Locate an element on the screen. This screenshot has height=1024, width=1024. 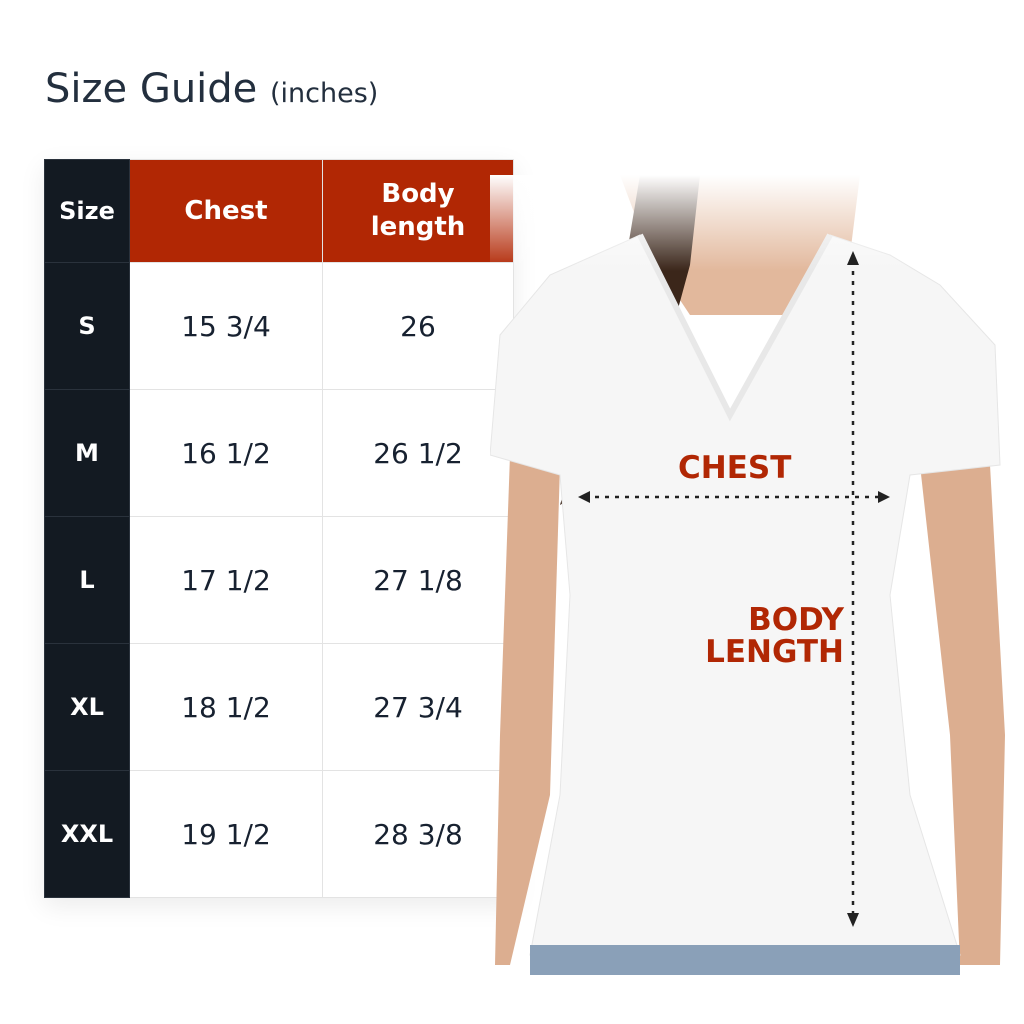
page-title: Size Guide (inches) is located at coordinates (211, 89).